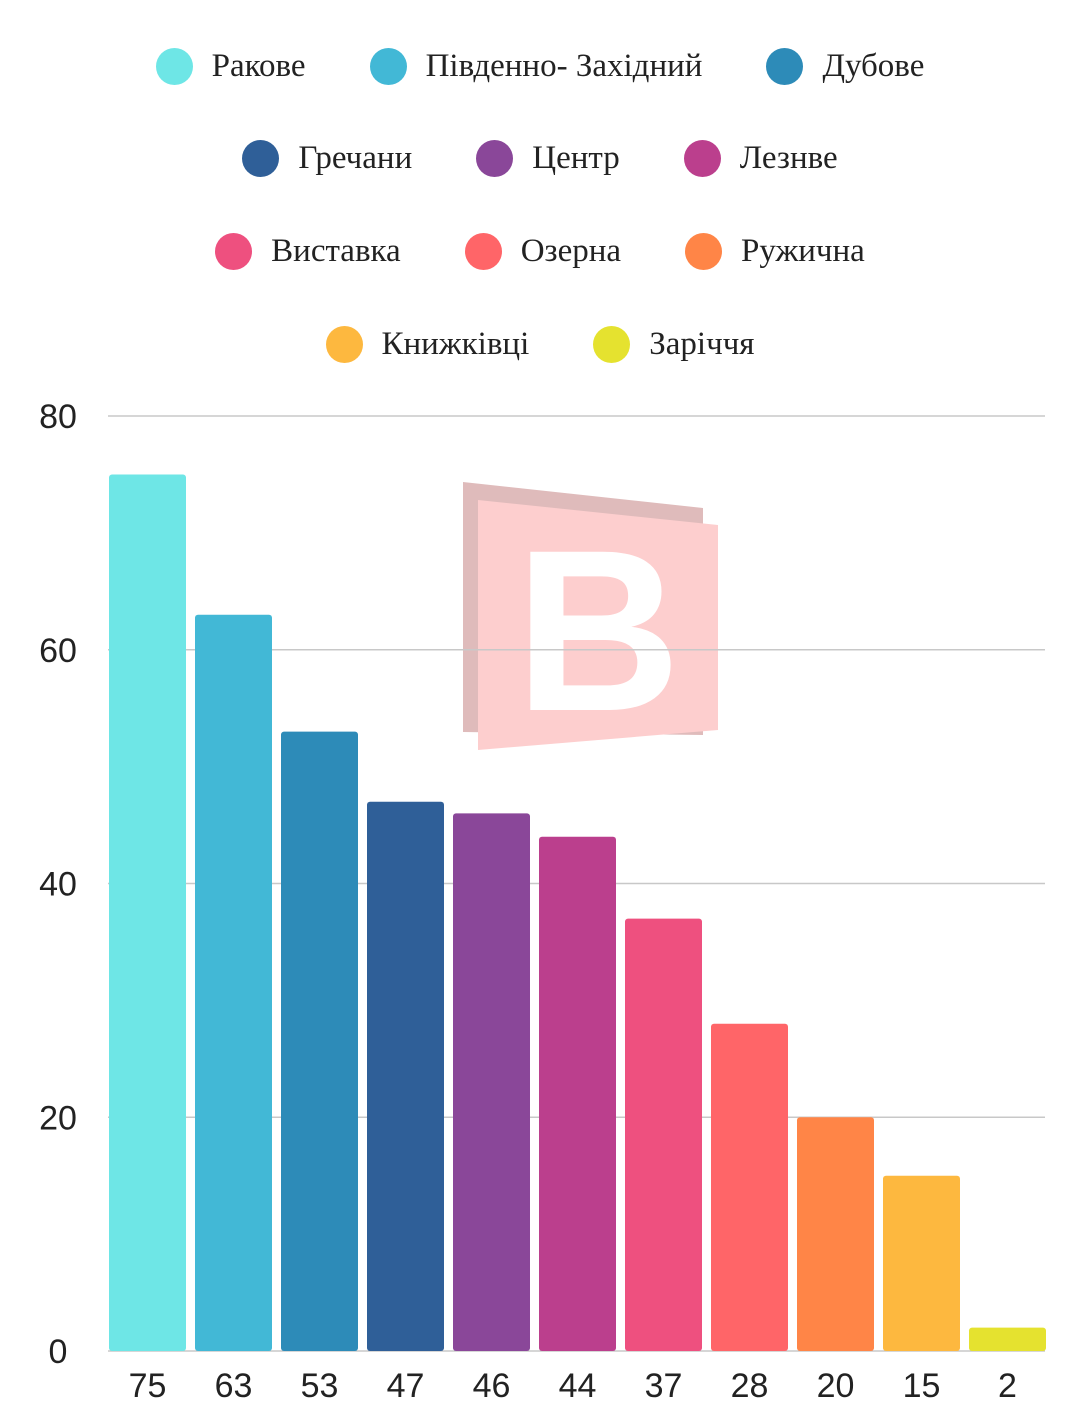  Describe the element at coordinates (336, 251) in the screenshot. I see `legend-label: Виставка` at that location.